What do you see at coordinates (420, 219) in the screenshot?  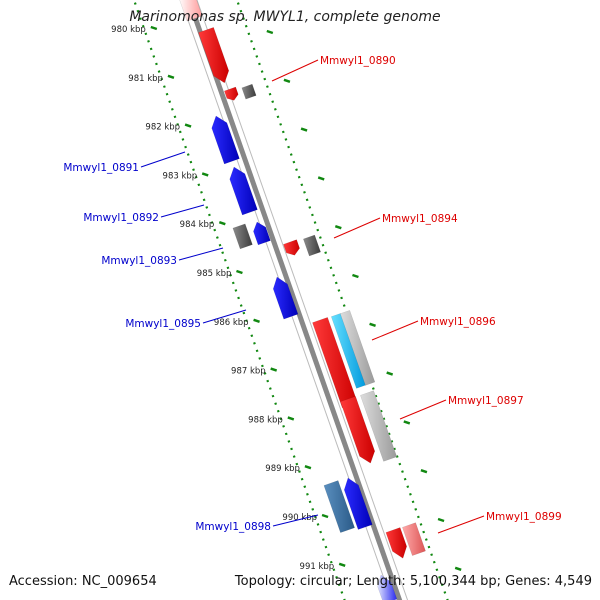 I see `gene-label-right: Mmwyl1_0894` at bounding box center [420, 219].